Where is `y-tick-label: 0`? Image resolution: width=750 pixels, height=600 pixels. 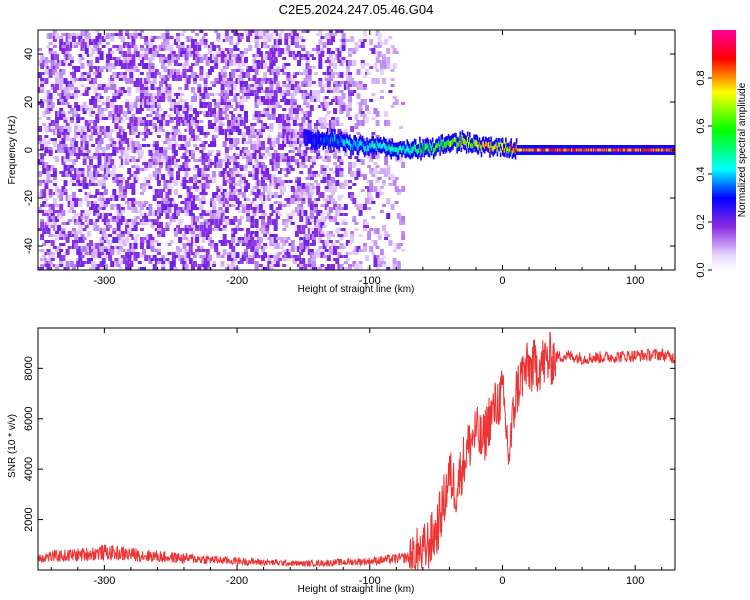 y-tick-label: 0 is located at coordinates (29, 150).